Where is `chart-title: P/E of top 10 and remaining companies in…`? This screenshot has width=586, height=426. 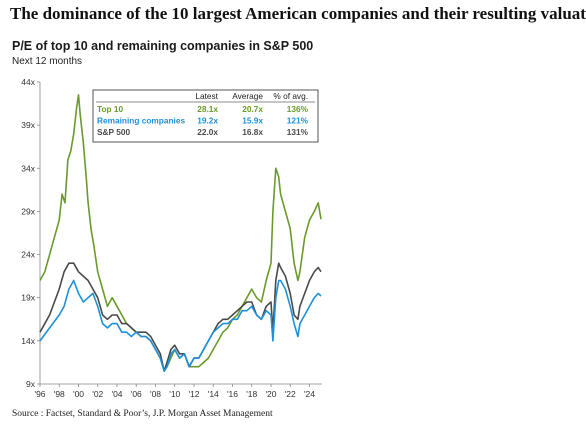 chart-title: P/E of top 10 and remaining companies in… is located at coordinates (163, 46).